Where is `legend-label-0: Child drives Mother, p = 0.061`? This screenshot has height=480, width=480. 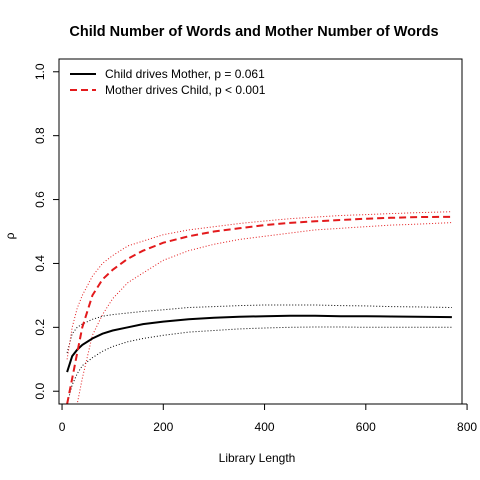 legend-label-0: Child drives Mother, p = 0.061 is located at coordinates (185, 74).